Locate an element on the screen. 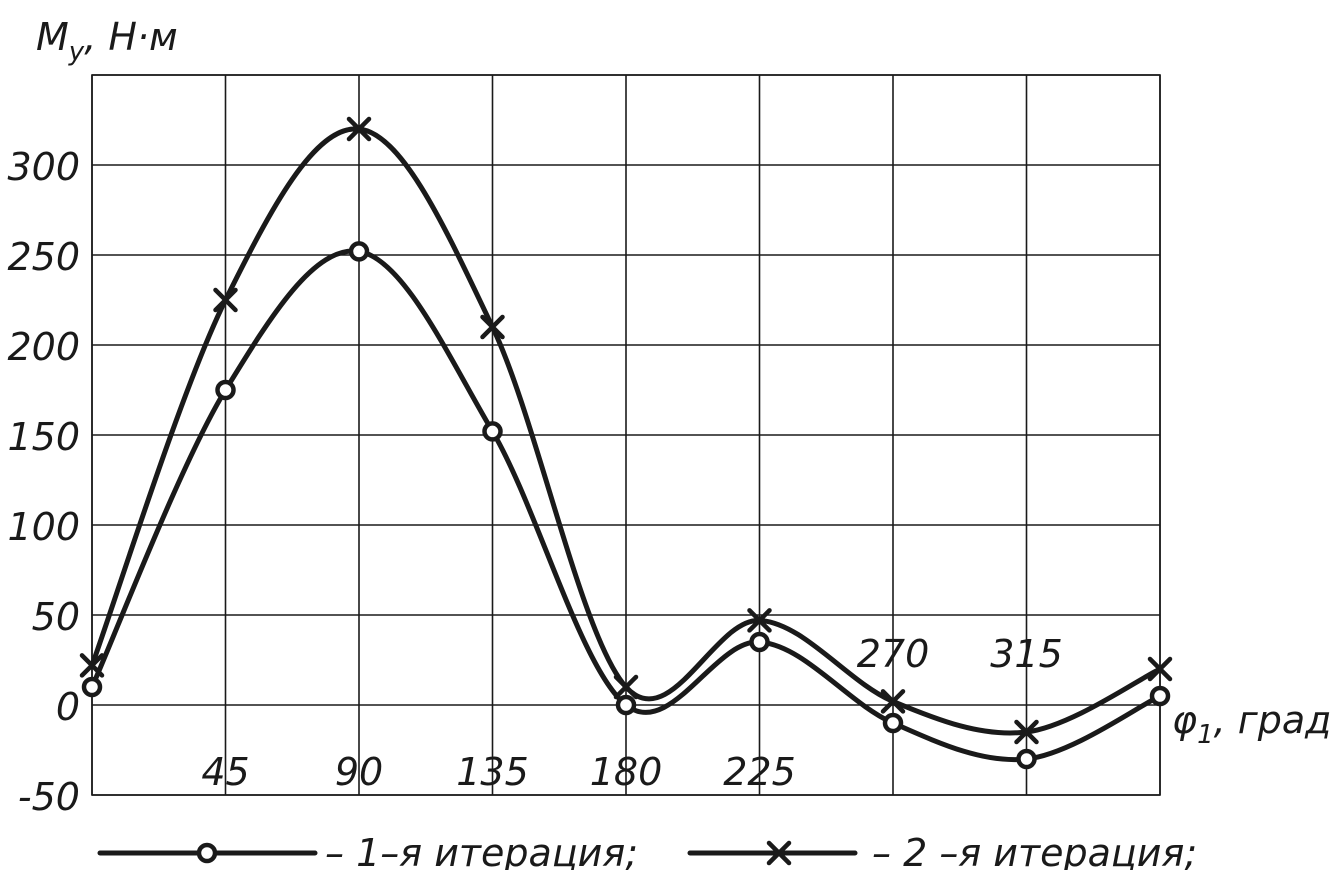 Image resolution: width=1342 pixels, height=870 pixels. y-tick-label: 0 is located at coordinates (68, 707).